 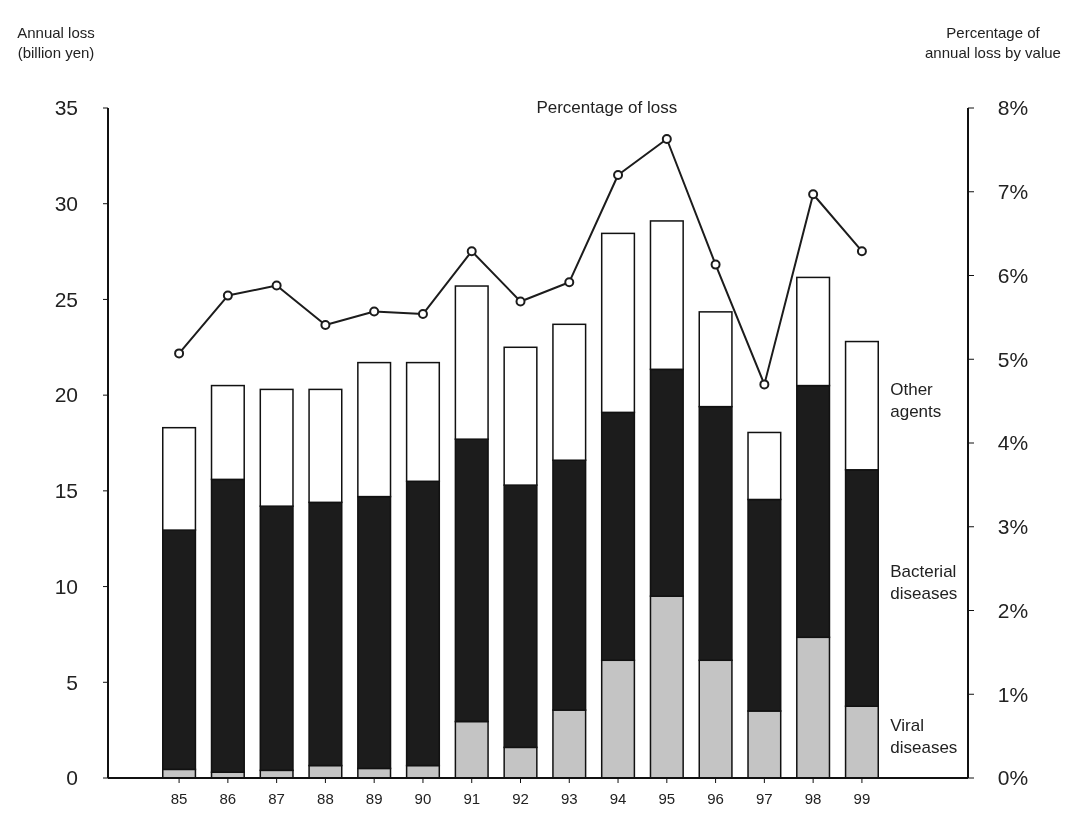 What do you see at coordinates (1013, 778) in the screenshot?
I see `y2-tick-label: 0%` at bounding box center [1013, 778].